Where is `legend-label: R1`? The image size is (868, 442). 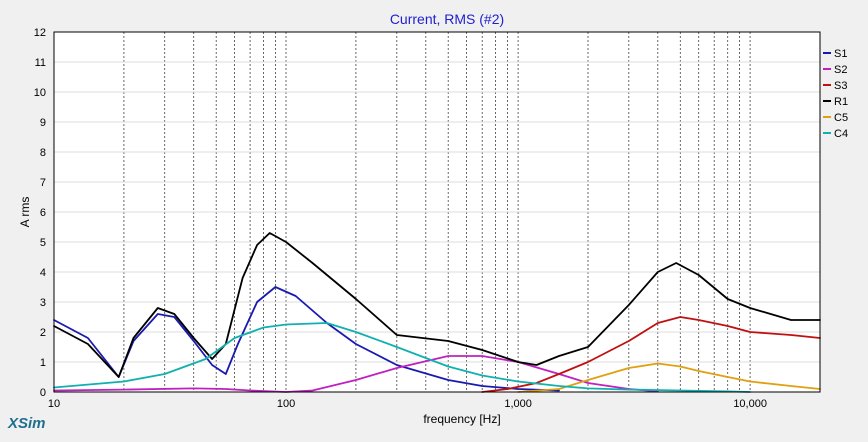 legend-label: R1 is located at coordinates (841, 102).